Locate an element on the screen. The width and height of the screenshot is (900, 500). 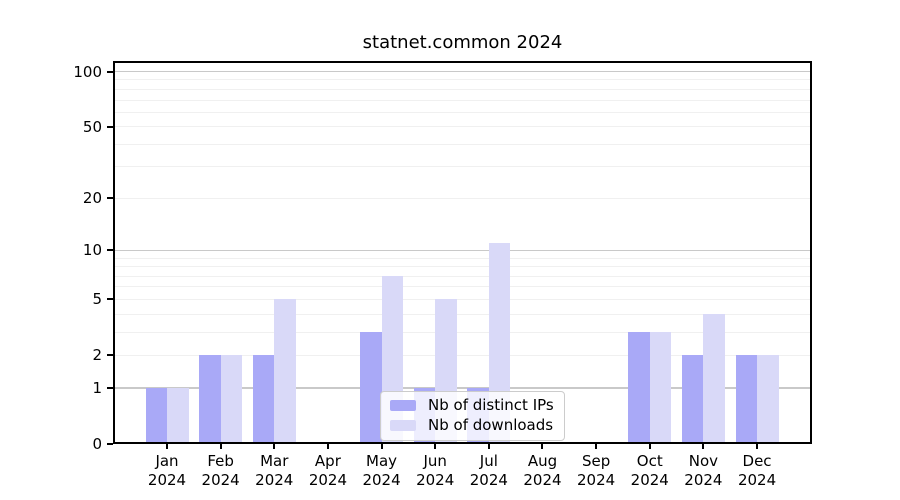
y-tick-label: 0 is located at coordinates (97, 444).